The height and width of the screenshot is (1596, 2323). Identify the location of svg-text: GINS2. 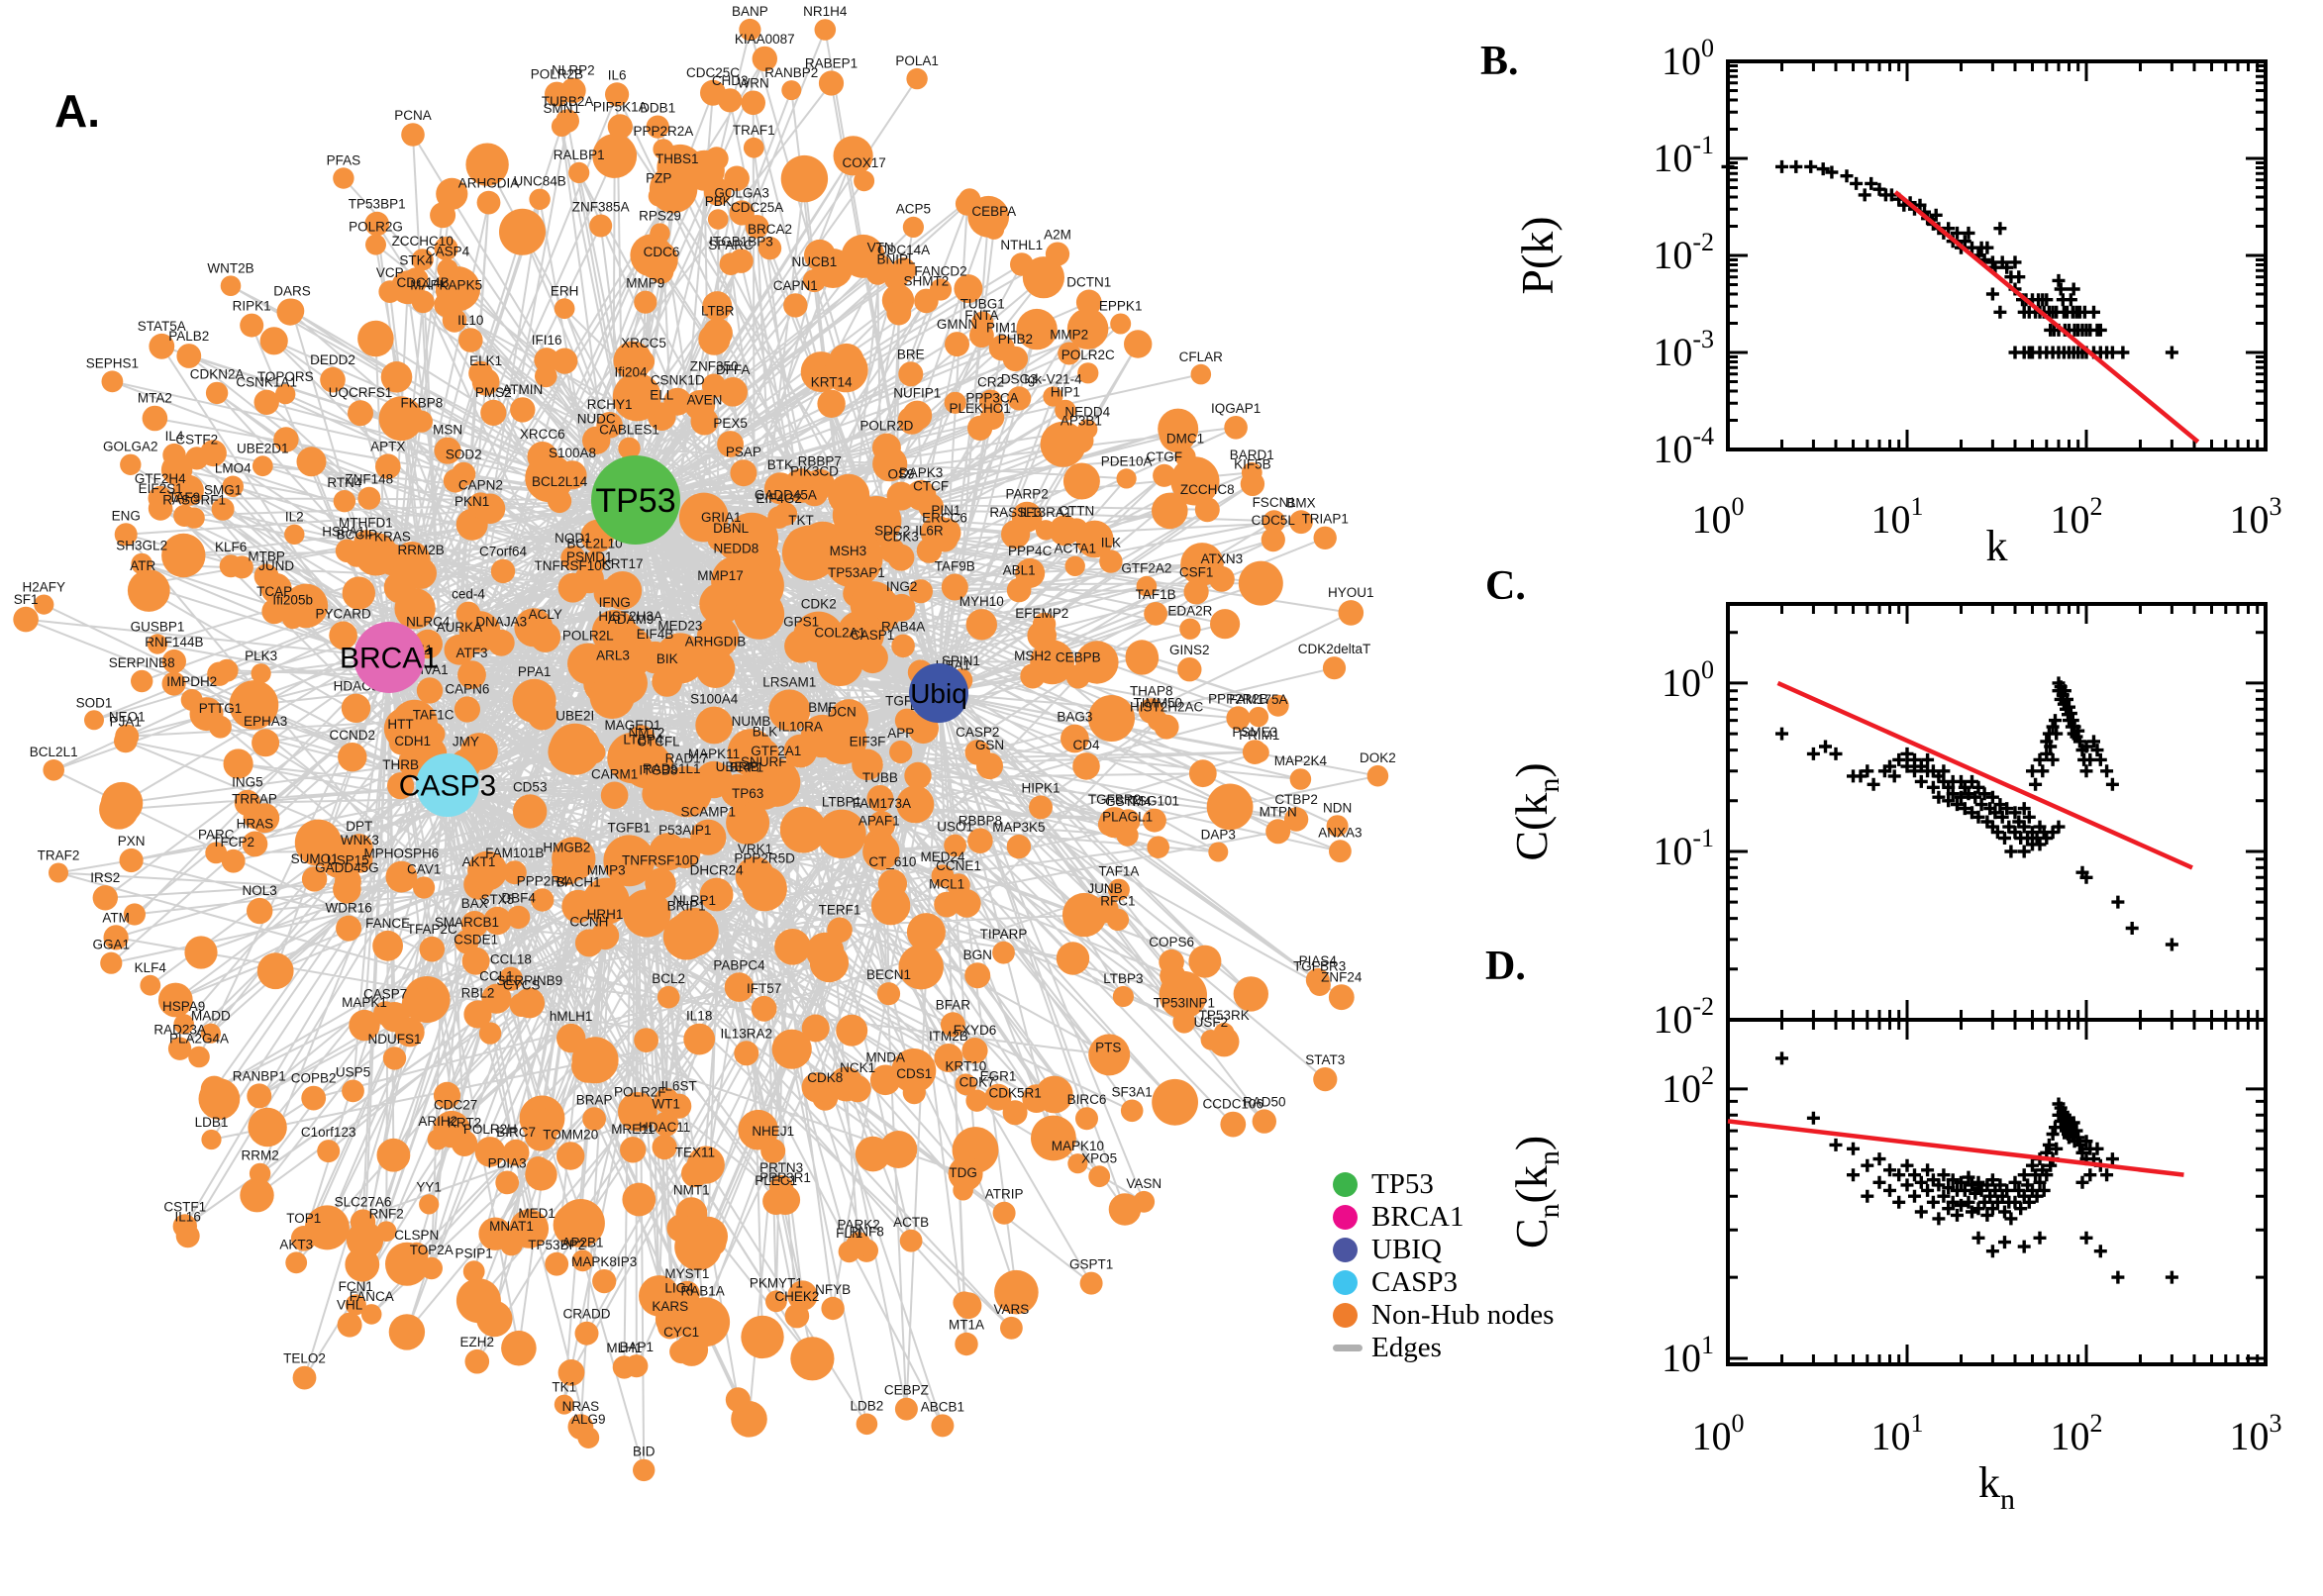
(1189, 650).